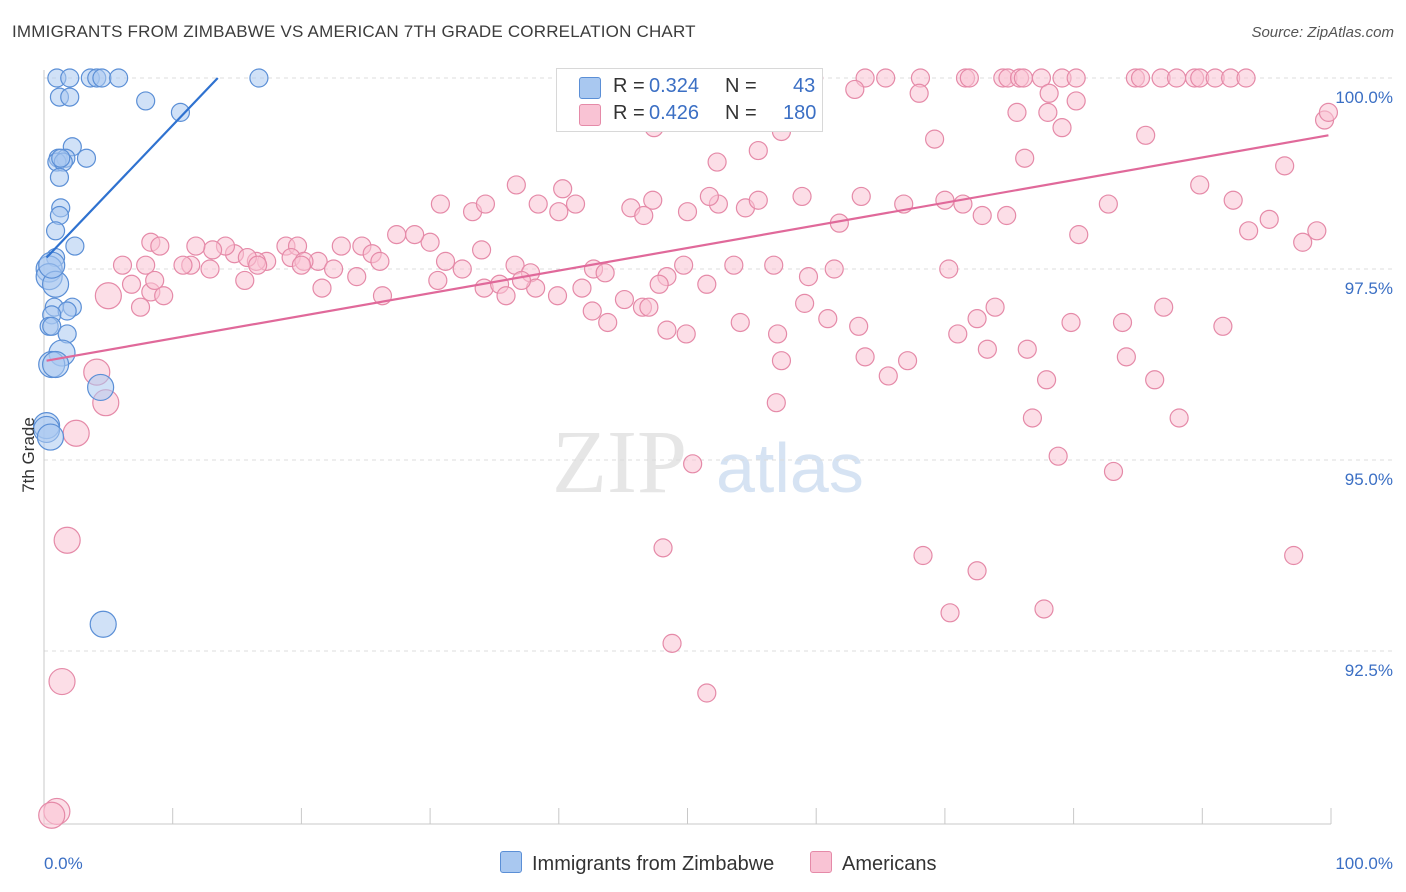 The width and height of the screenshot is (1406, 892). What do you see at coordinates (790, 468) in the screenshot?
I see `watermark-atlas: atlas` at bounding box center [790, 468].